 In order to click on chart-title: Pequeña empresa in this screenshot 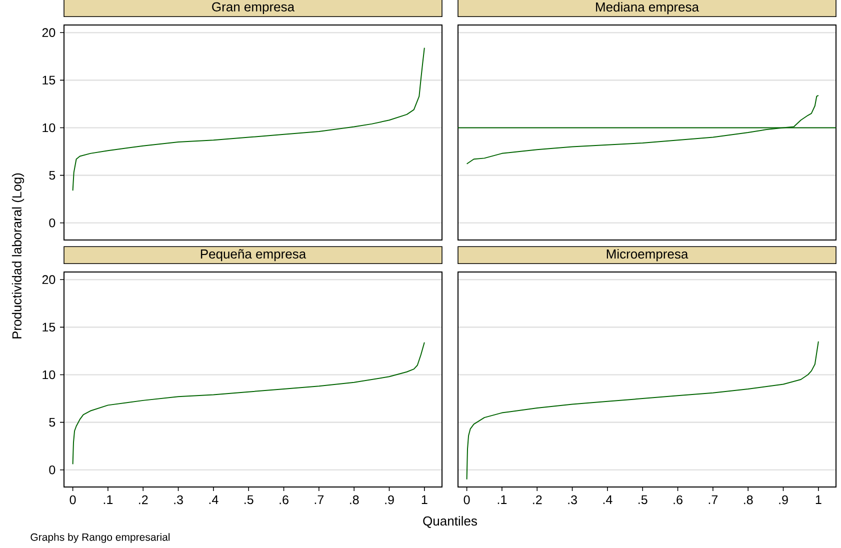, I will do `click(253, 255)`.